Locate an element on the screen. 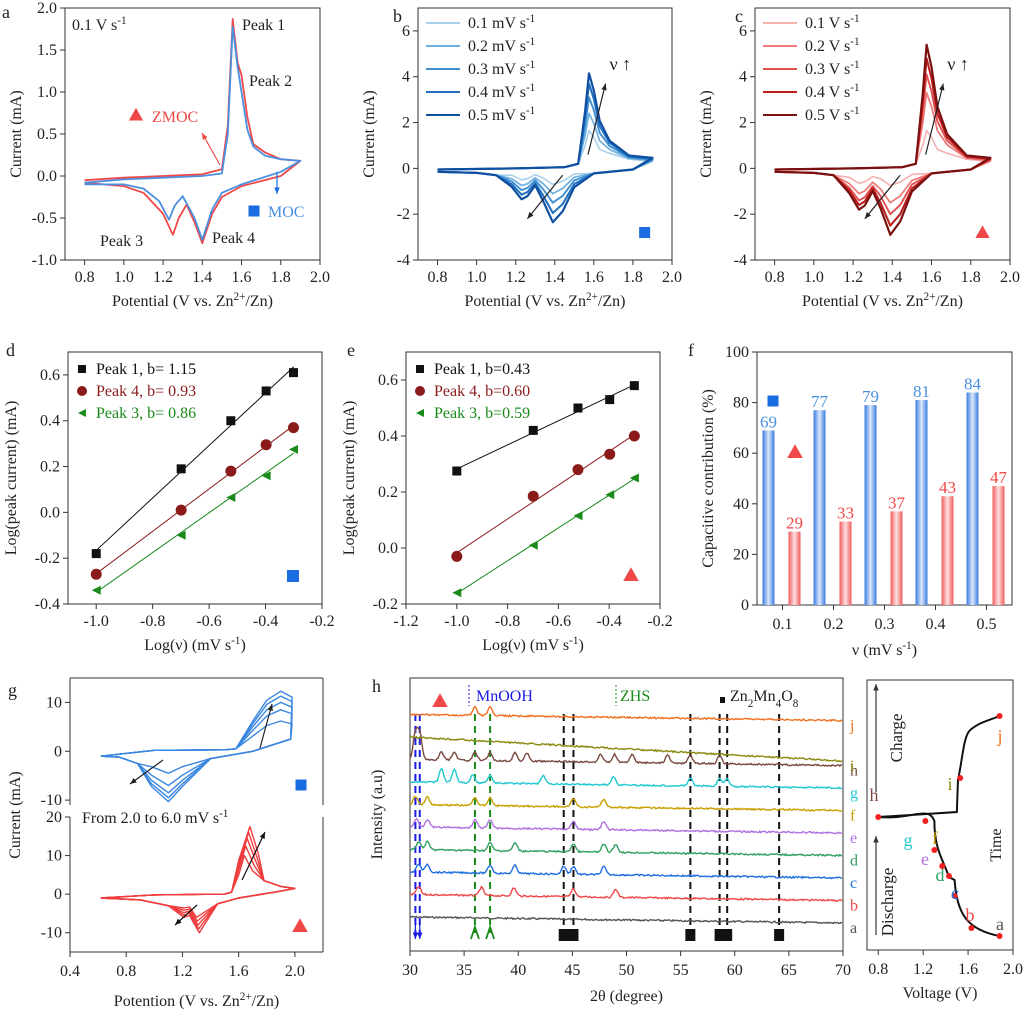 This screenshot has height=1016, width=1024. legend-label: 0.3 mV s-1 is located at coordinates (501, 68).